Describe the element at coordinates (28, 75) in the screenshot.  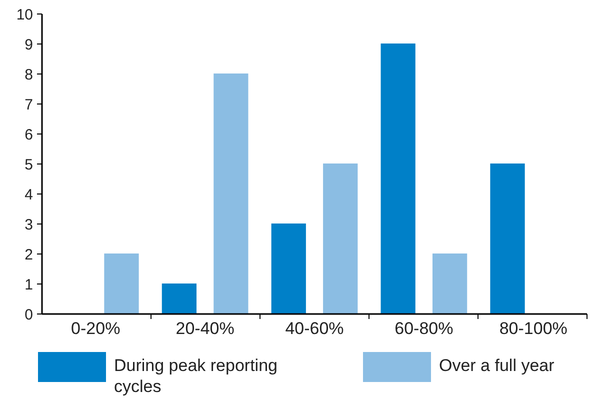
I see `y-tick-label: 8` at that location.